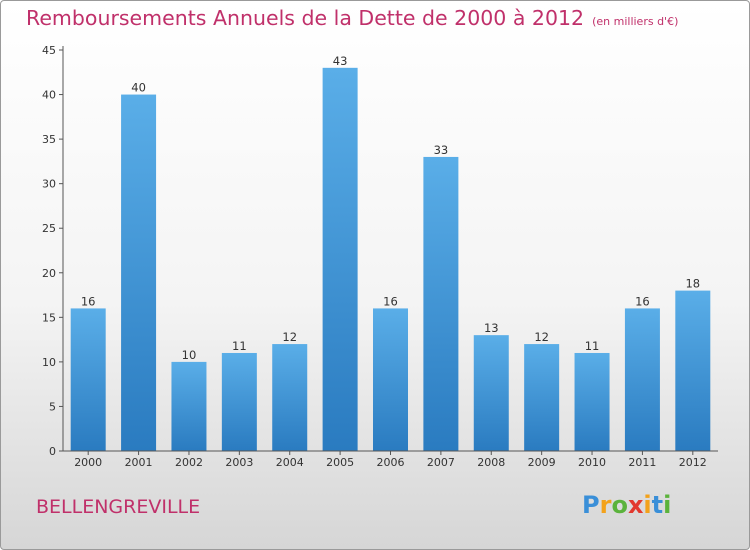  Describe the element at coordinates (88, 379) in the screenshot. I see `bar-2000` at that location.